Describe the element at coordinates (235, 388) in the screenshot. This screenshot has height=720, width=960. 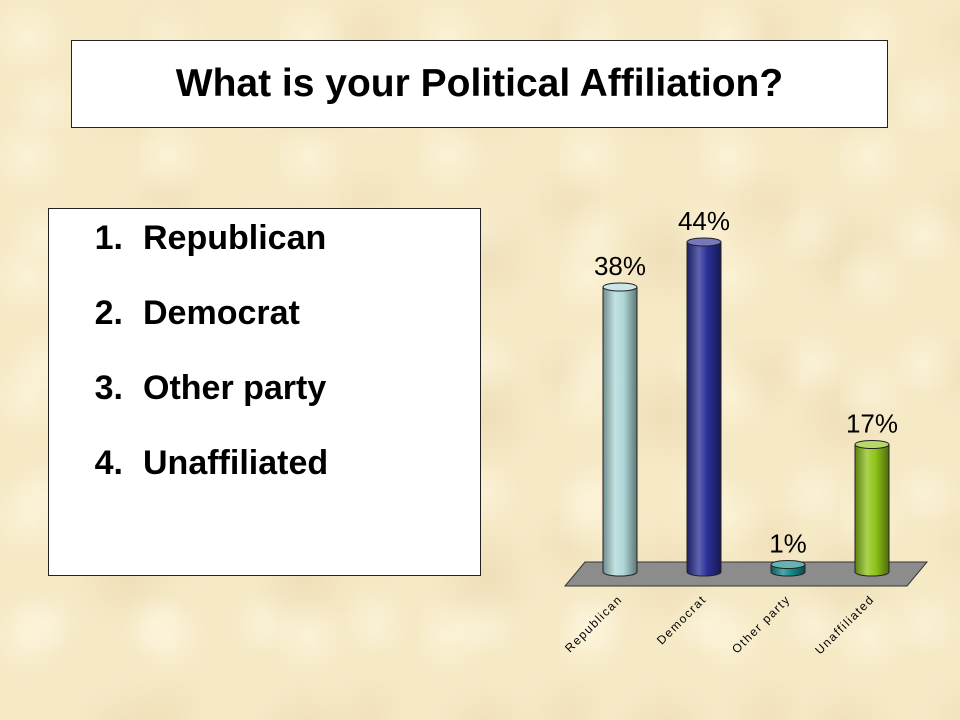
I see `list-item-label: Other party` at that location.